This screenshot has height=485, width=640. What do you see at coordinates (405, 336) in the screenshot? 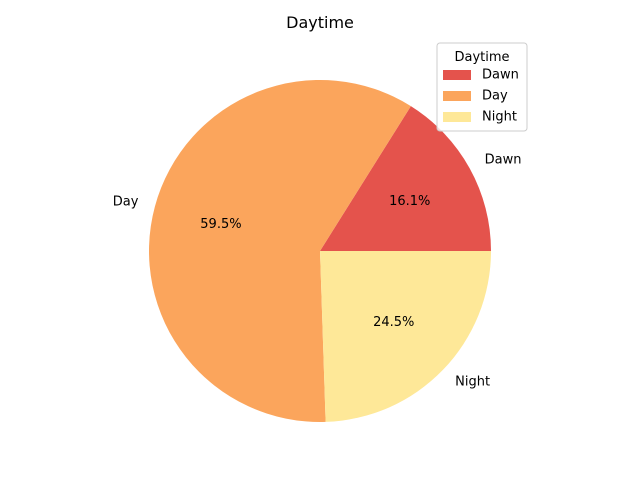
I see `pie-slice-night` at bounding box center [405, 336].